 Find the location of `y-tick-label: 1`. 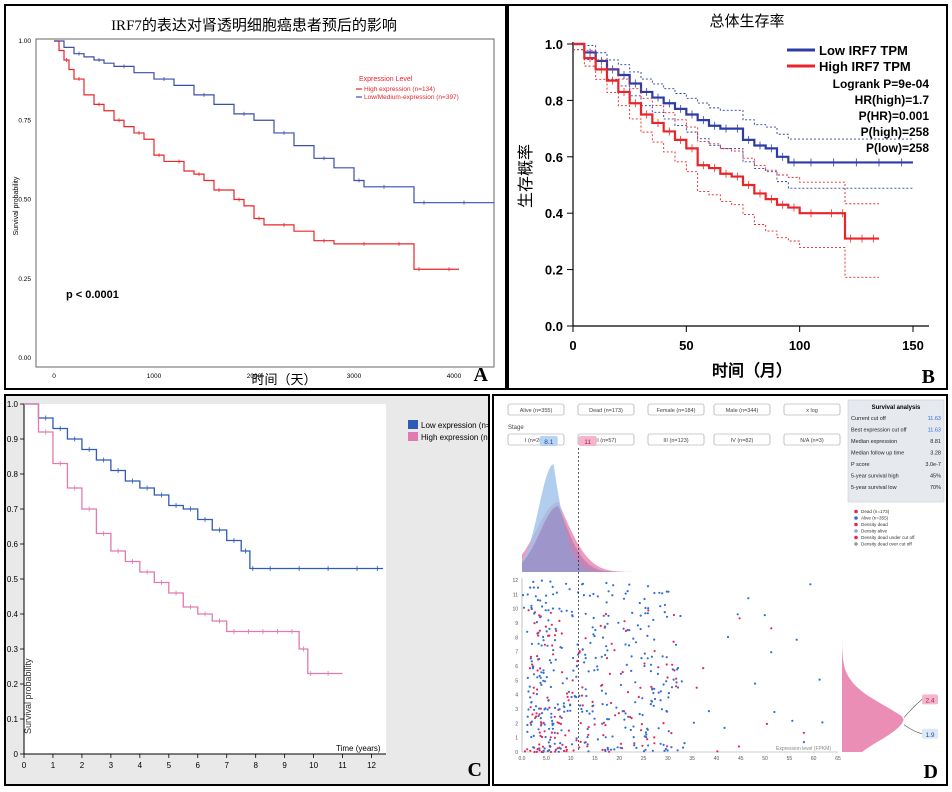

y-tick-label: 1 is located at coordinates (516, 739).